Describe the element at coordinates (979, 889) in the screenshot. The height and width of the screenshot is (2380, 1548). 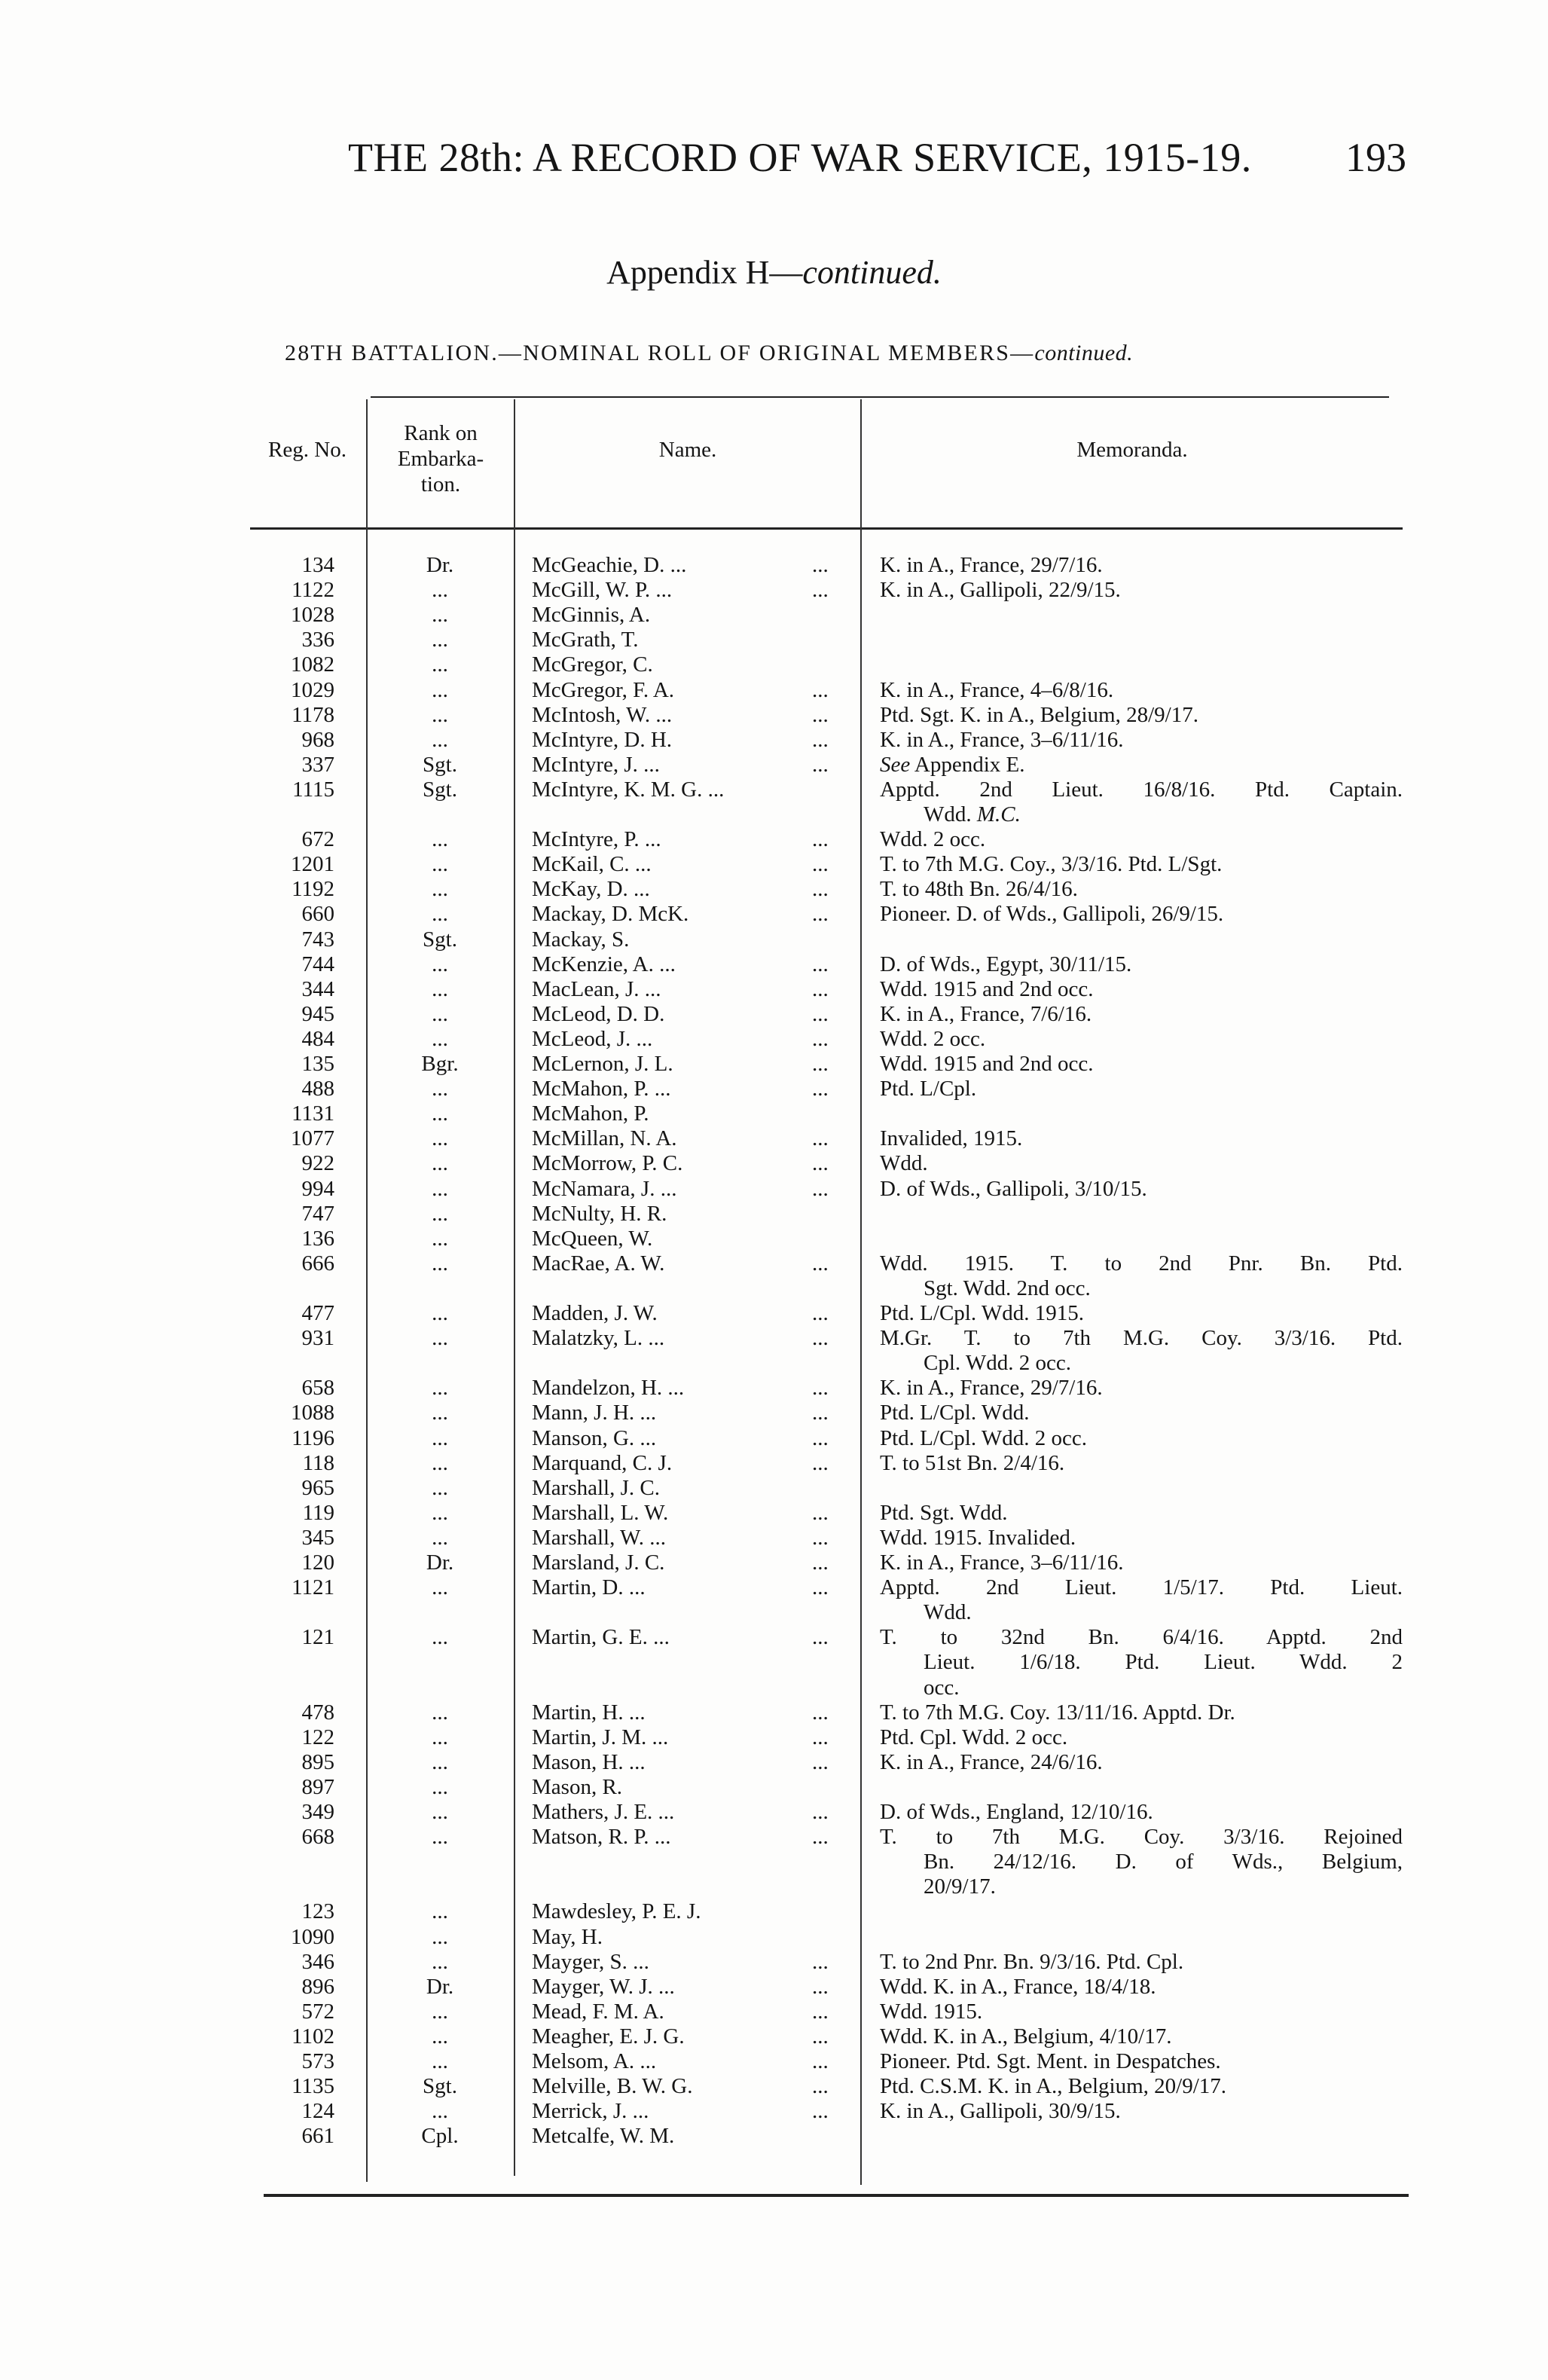
I see `memo-line: T. to 48th Bn. 26/4/16.` at that location.